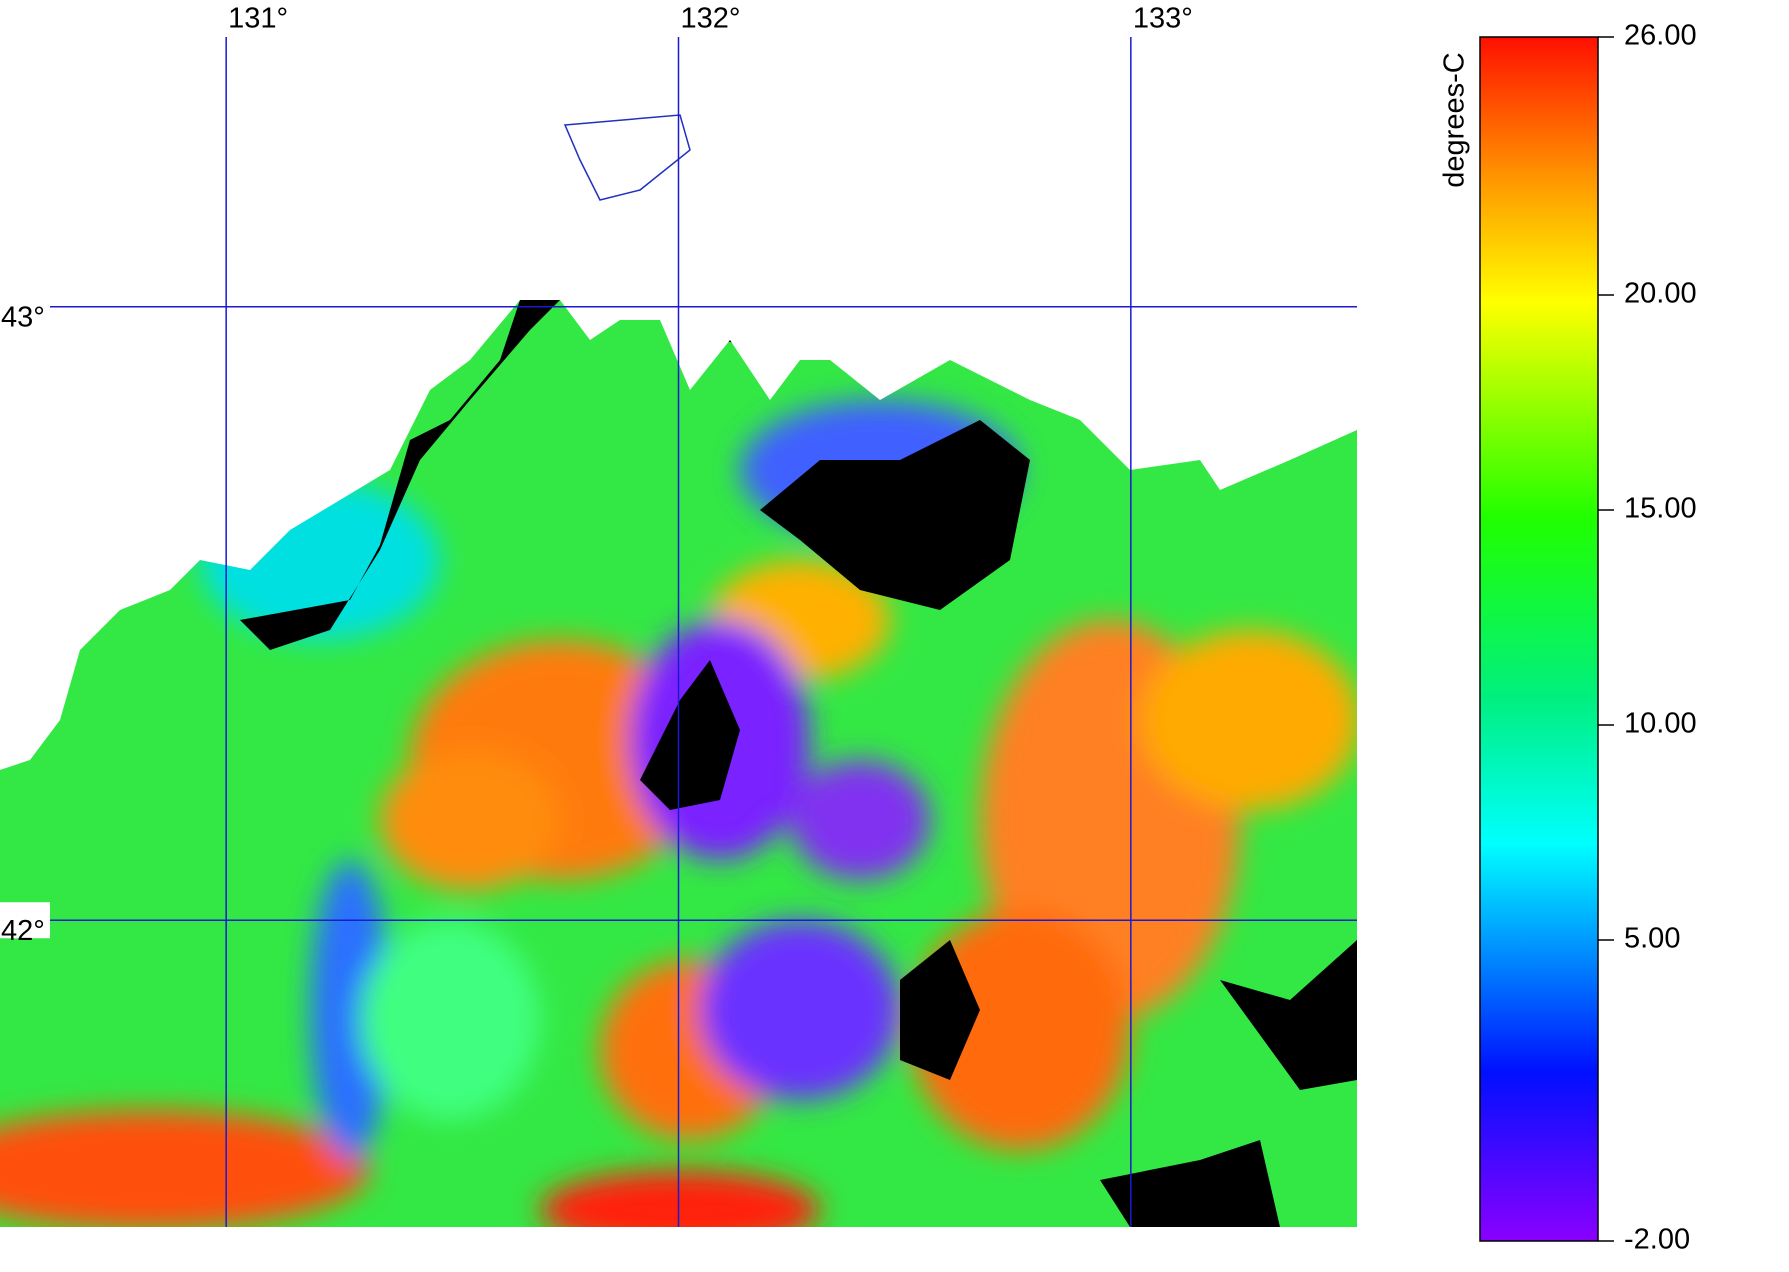 The image size is (1789, 1272). What do you see at coordinates (1660, 724) in the screenshot?
I see `colorbar-tick-label: 10.00` at bounding box center [1660, 724].